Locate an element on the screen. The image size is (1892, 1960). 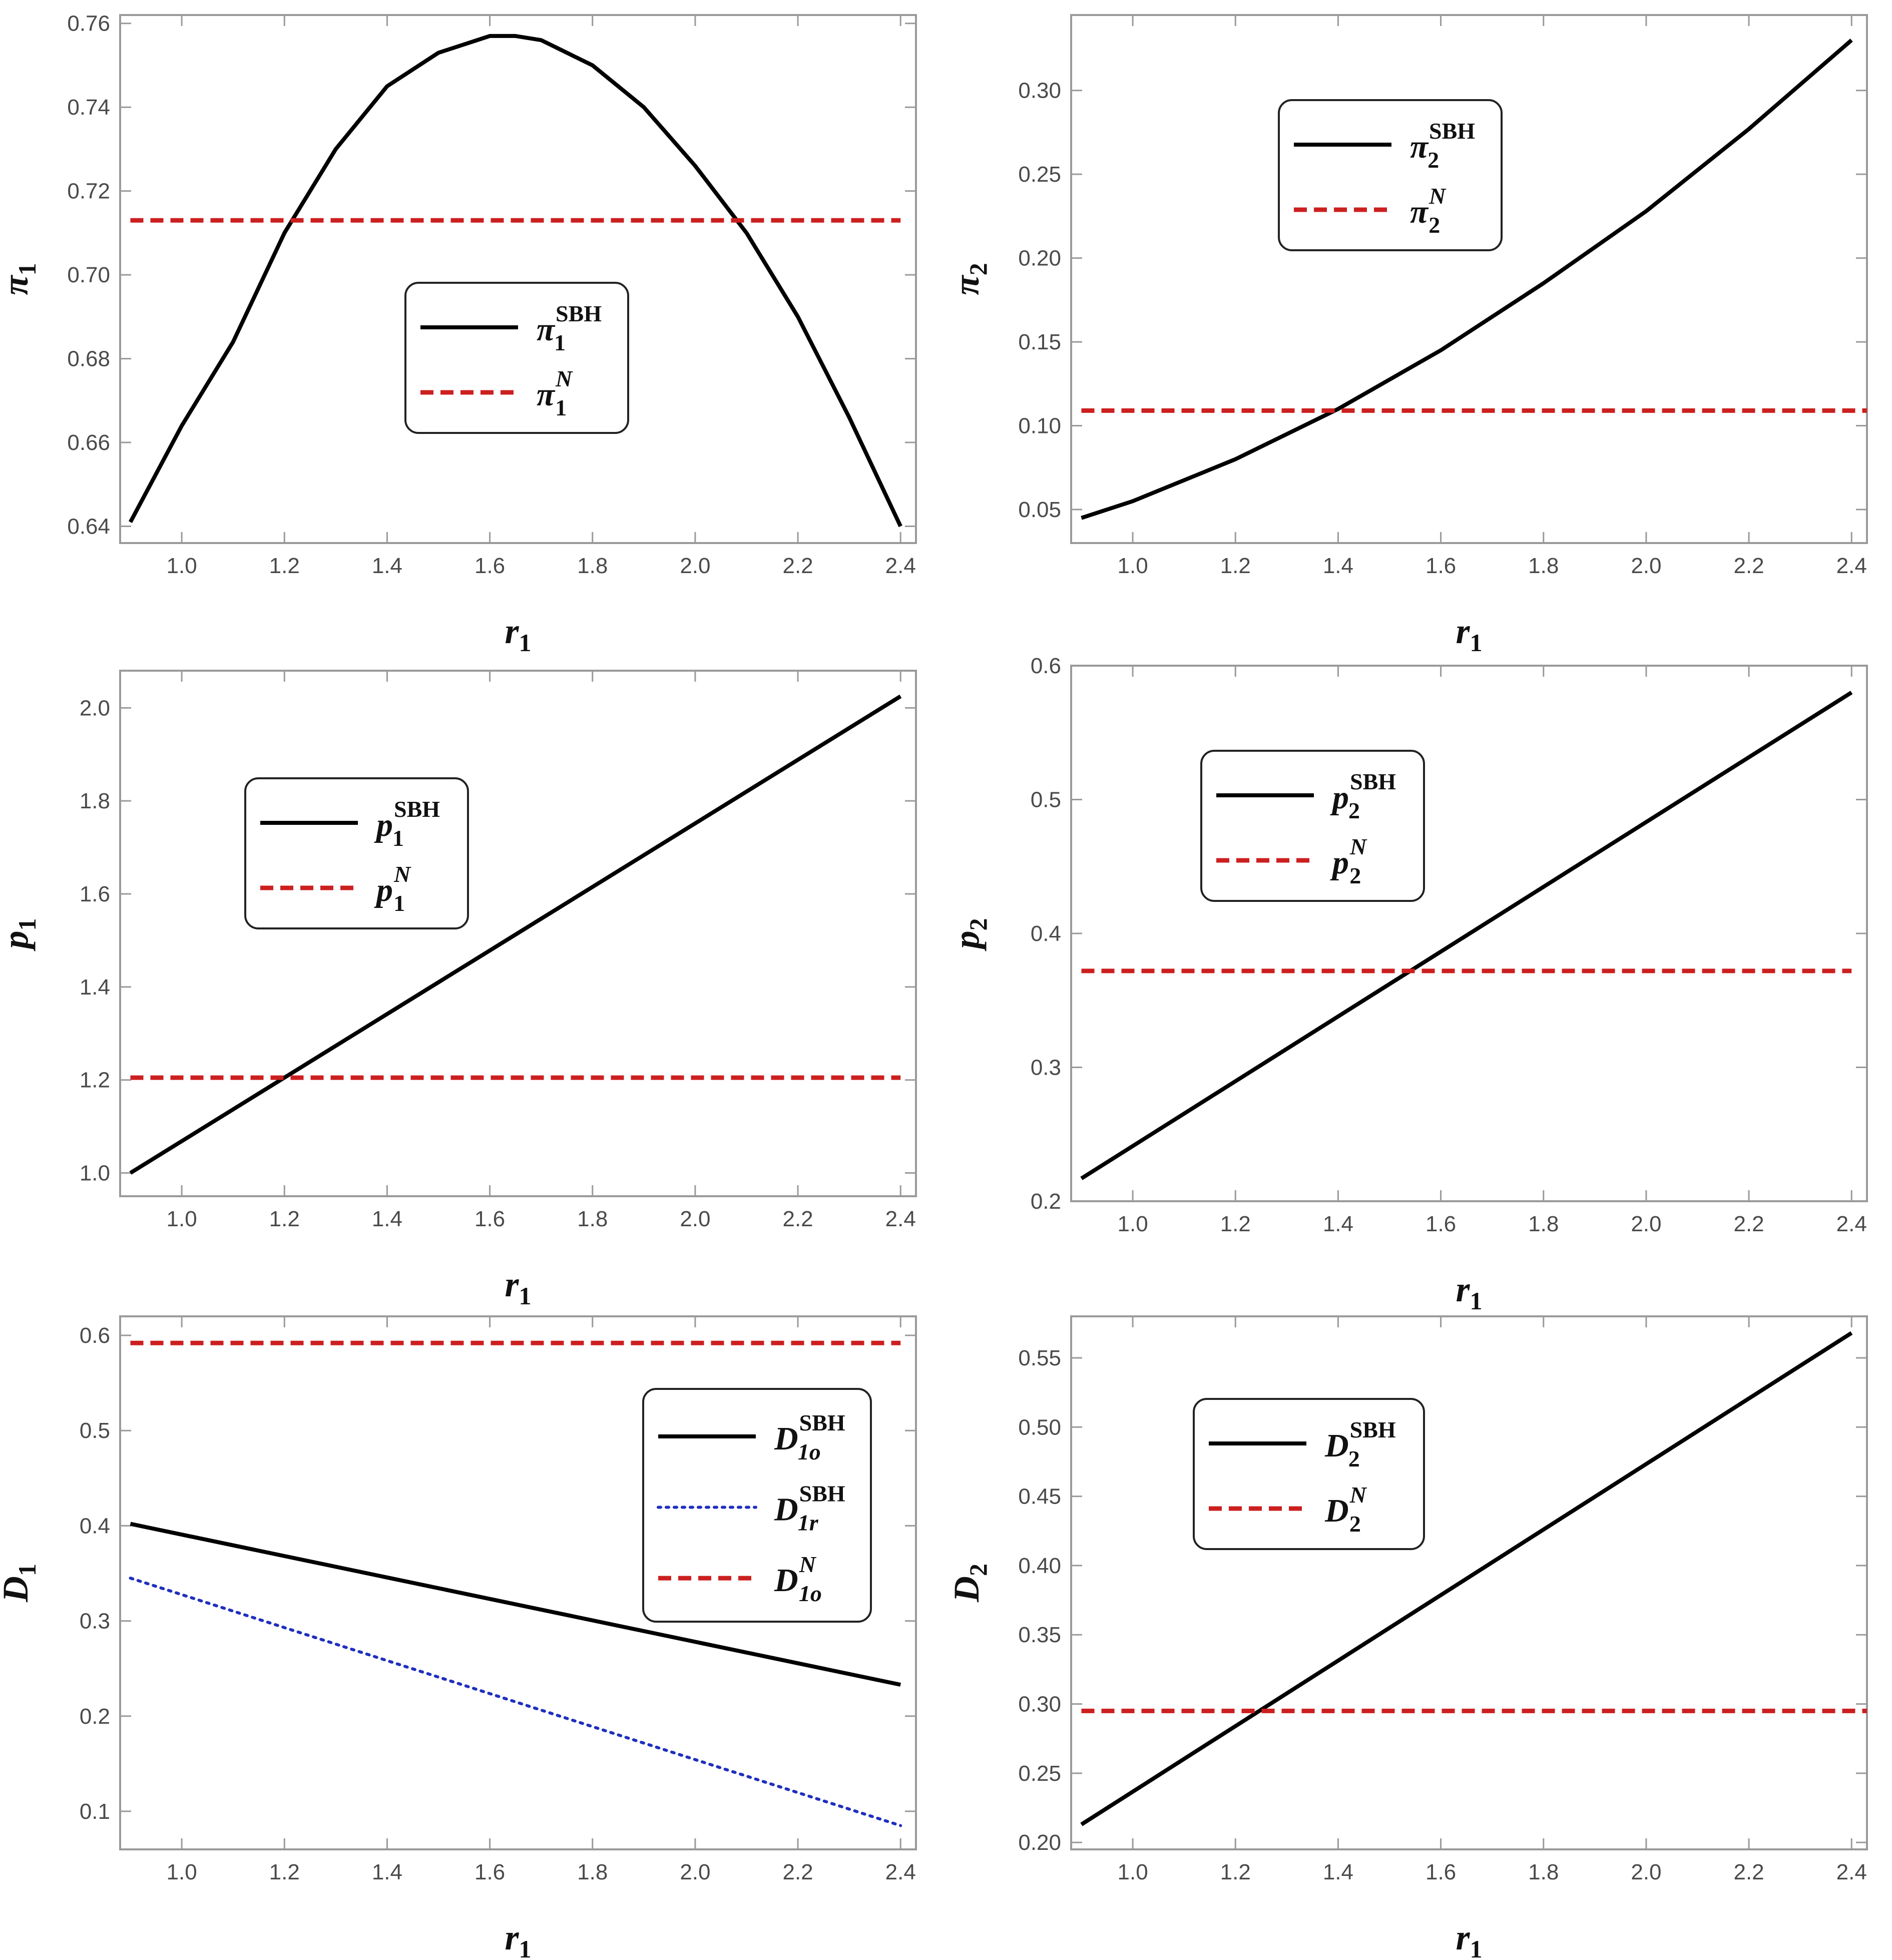
legend-entry: πSBH 1 is located at coordinates (569, 328).